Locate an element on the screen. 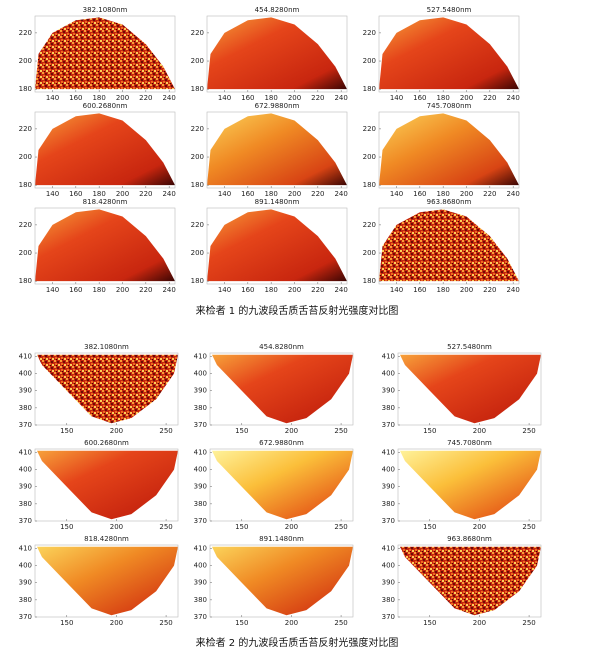 Image resolution: width=595 pixels, height=660 pixels. caption: 来检者 1 的九波段舌质舌苔反射光强度对比图 is located at coordinates (297, 310).